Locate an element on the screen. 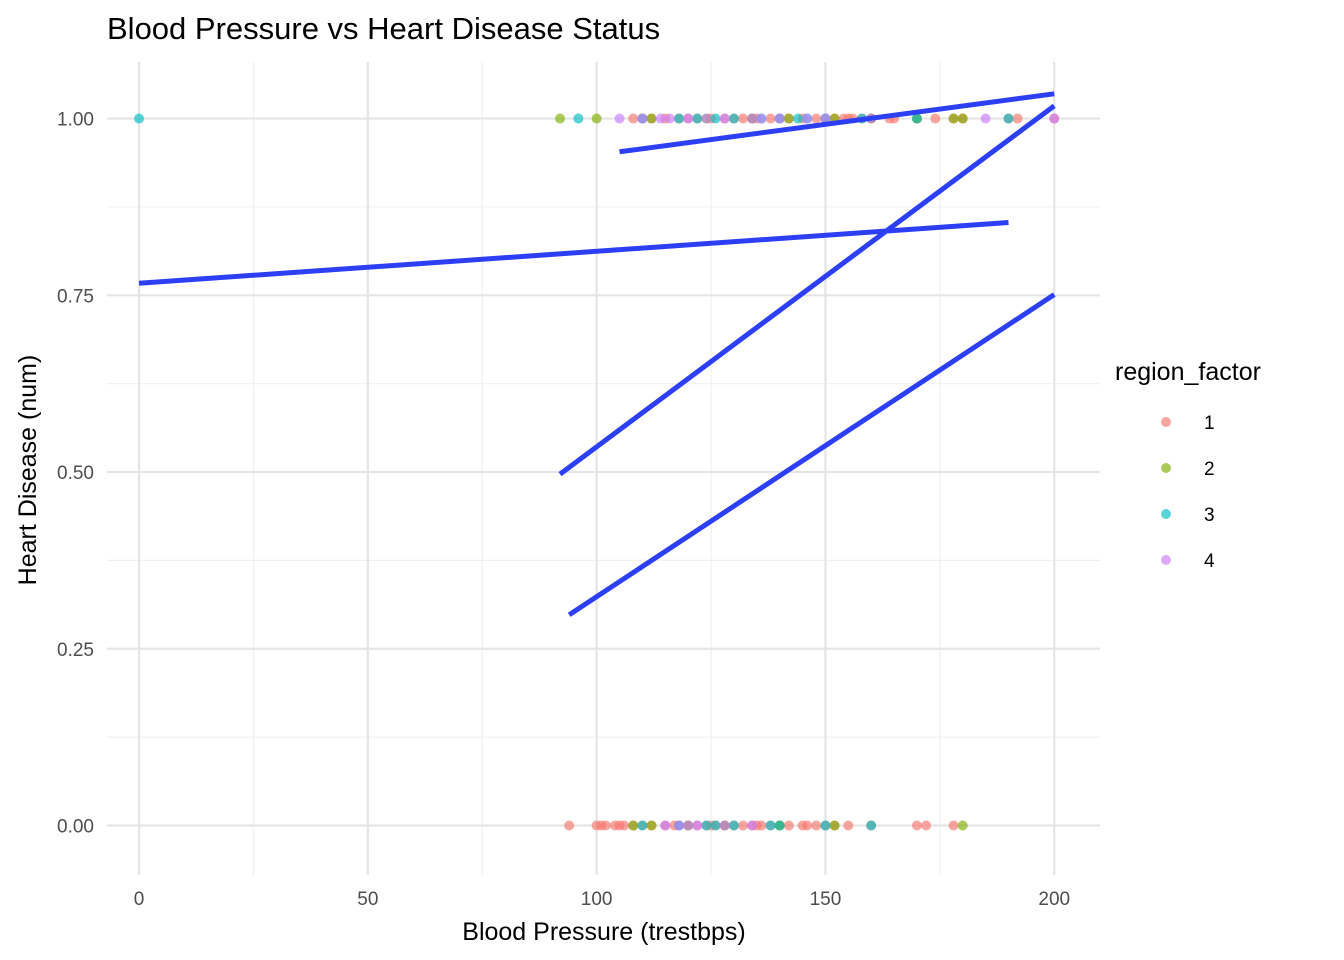  x-tick-label: 100 is located at coordinates (597, 899).